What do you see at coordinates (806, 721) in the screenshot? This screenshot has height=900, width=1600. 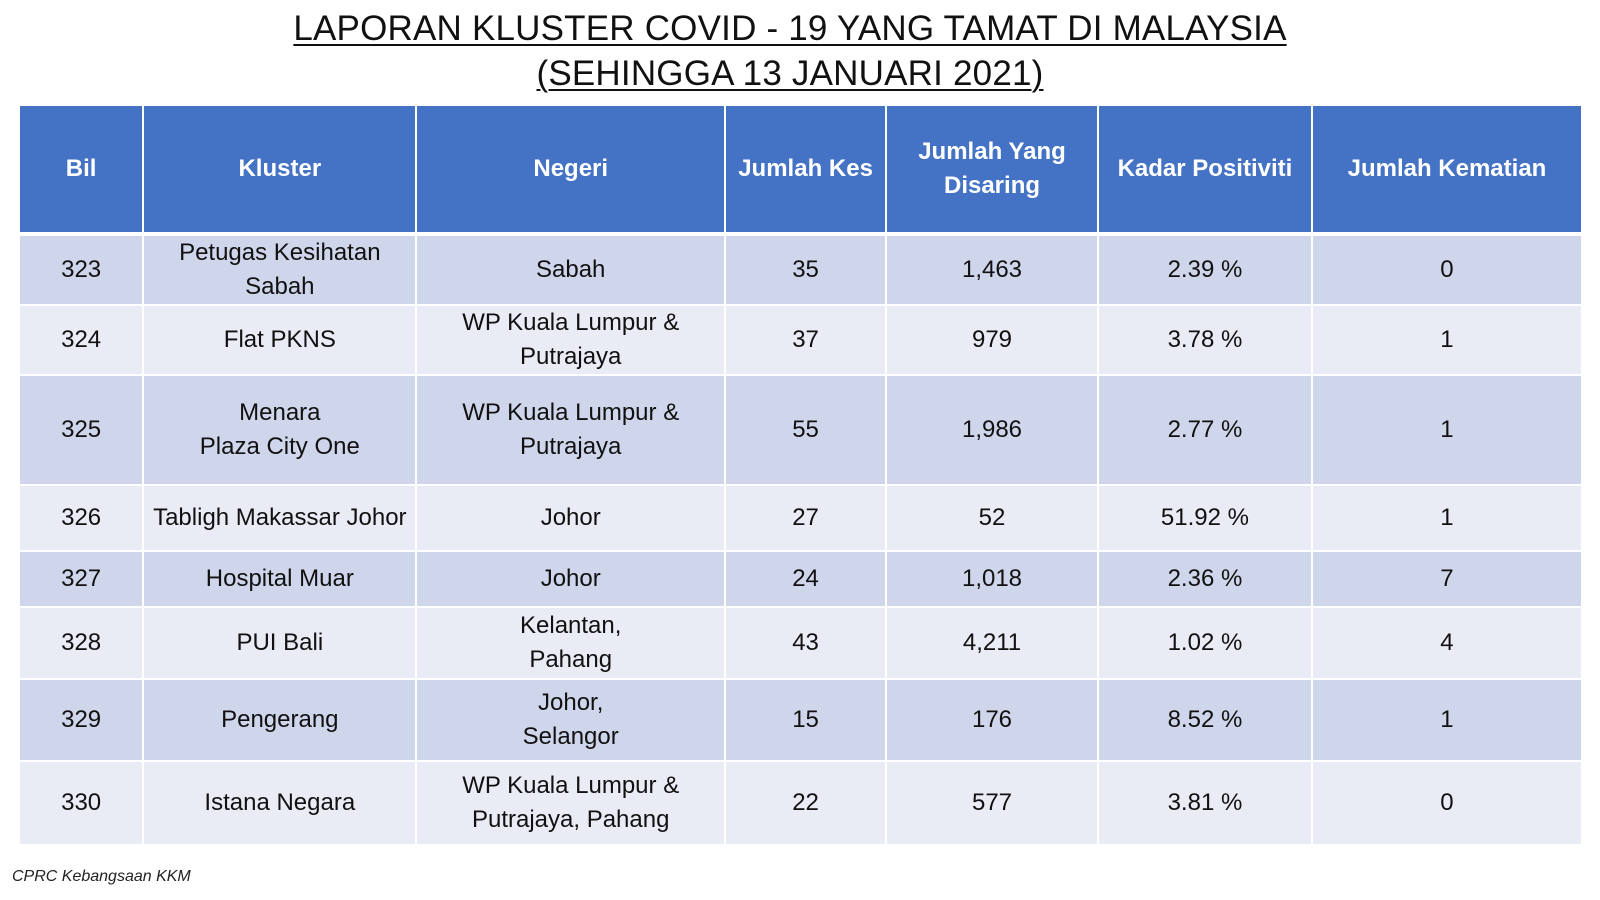 I see `cell-jumlah-kes: 15` at bounding box center [806, 721].